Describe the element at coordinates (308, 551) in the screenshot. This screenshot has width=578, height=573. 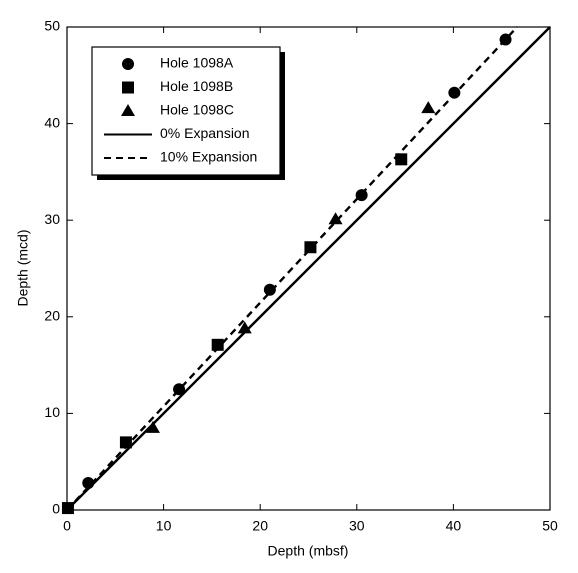
I see `x-axis-label: Depth (mbsf)` at that location.